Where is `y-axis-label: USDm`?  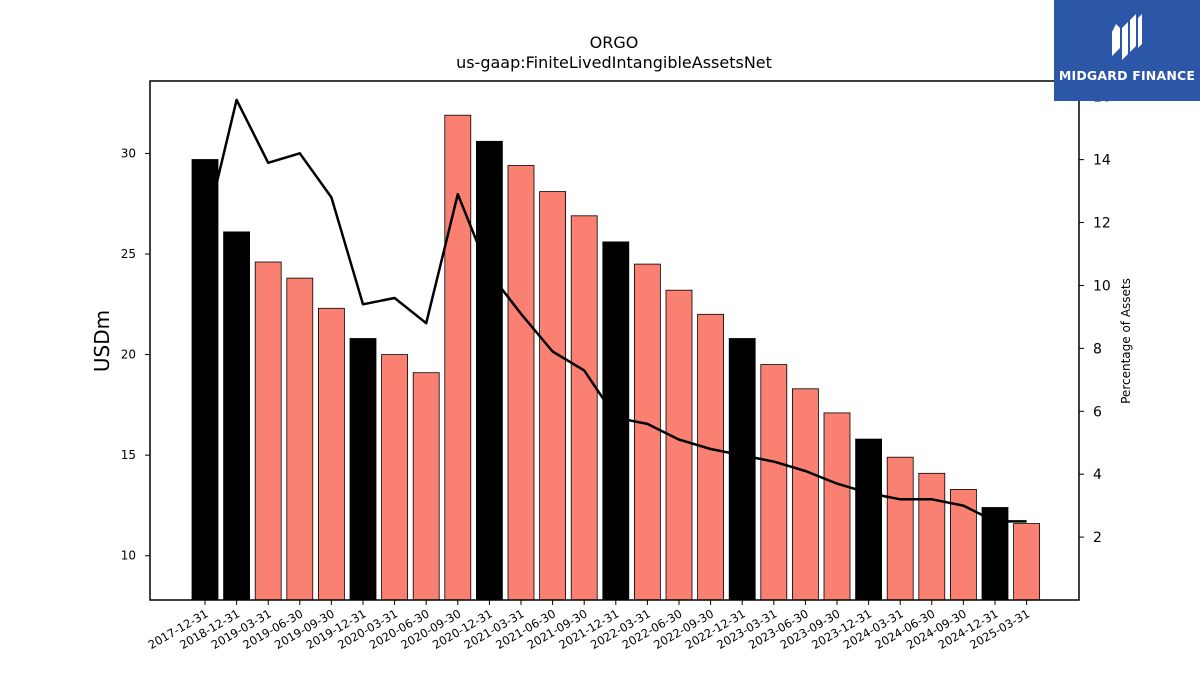 y-axis-label: USDm is located at coordinates (102, 341).